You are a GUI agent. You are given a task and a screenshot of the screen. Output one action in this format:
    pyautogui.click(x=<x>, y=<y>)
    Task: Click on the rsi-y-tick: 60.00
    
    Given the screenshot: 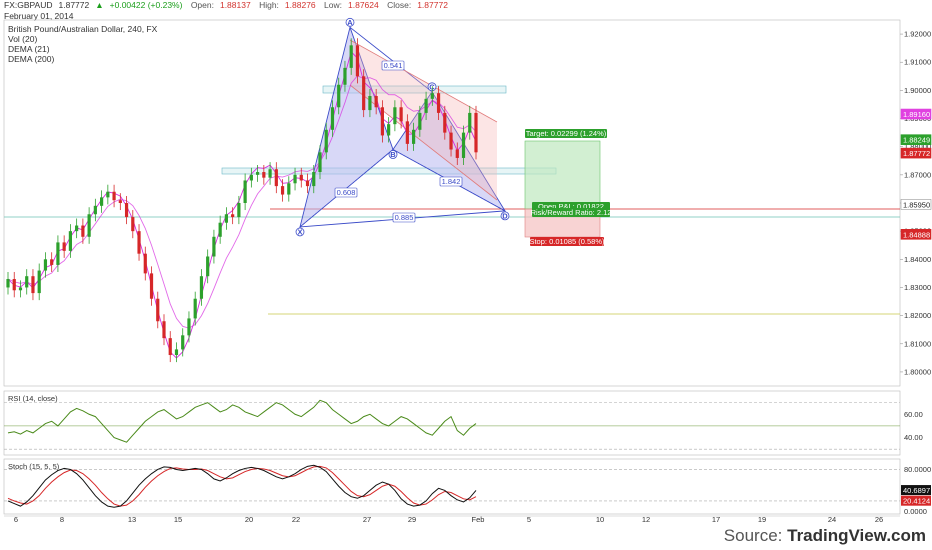 What is the action you would take?
    pyautogui.click(x=913, y=414)
    